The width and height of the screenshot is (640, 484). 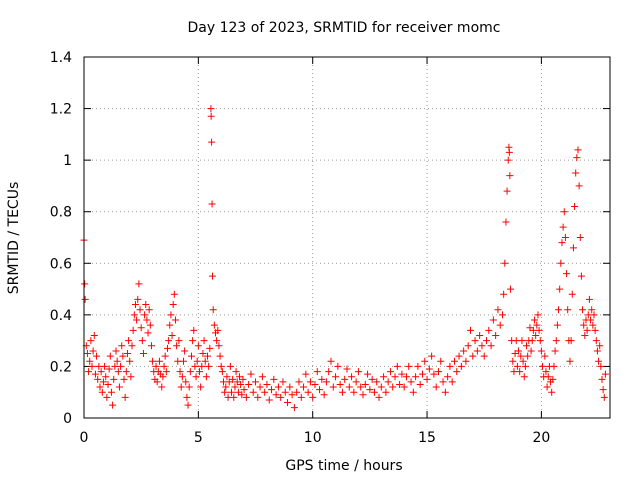 What do you see at coordinates (61, 58) in the screenshot?
I see `y-tick-label: 1.4` at bounding box center [61, 58].